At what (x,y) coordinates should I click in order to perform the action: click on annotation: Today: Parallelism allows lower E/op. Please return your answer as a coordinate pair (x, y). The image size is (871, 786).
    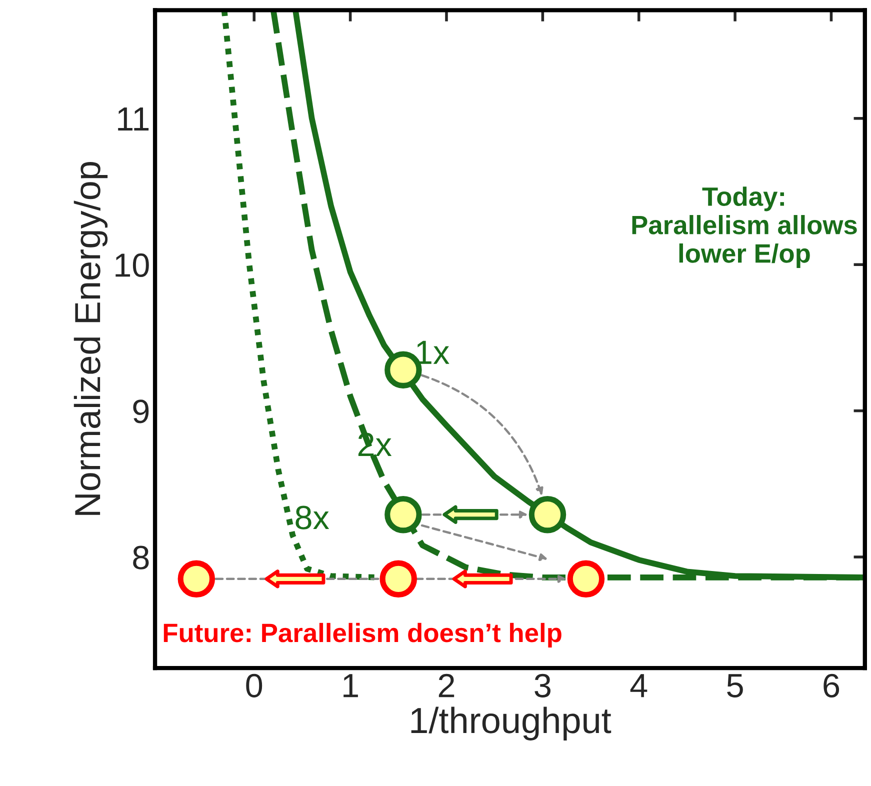
    Looking at the image, I should click on (744, 227).